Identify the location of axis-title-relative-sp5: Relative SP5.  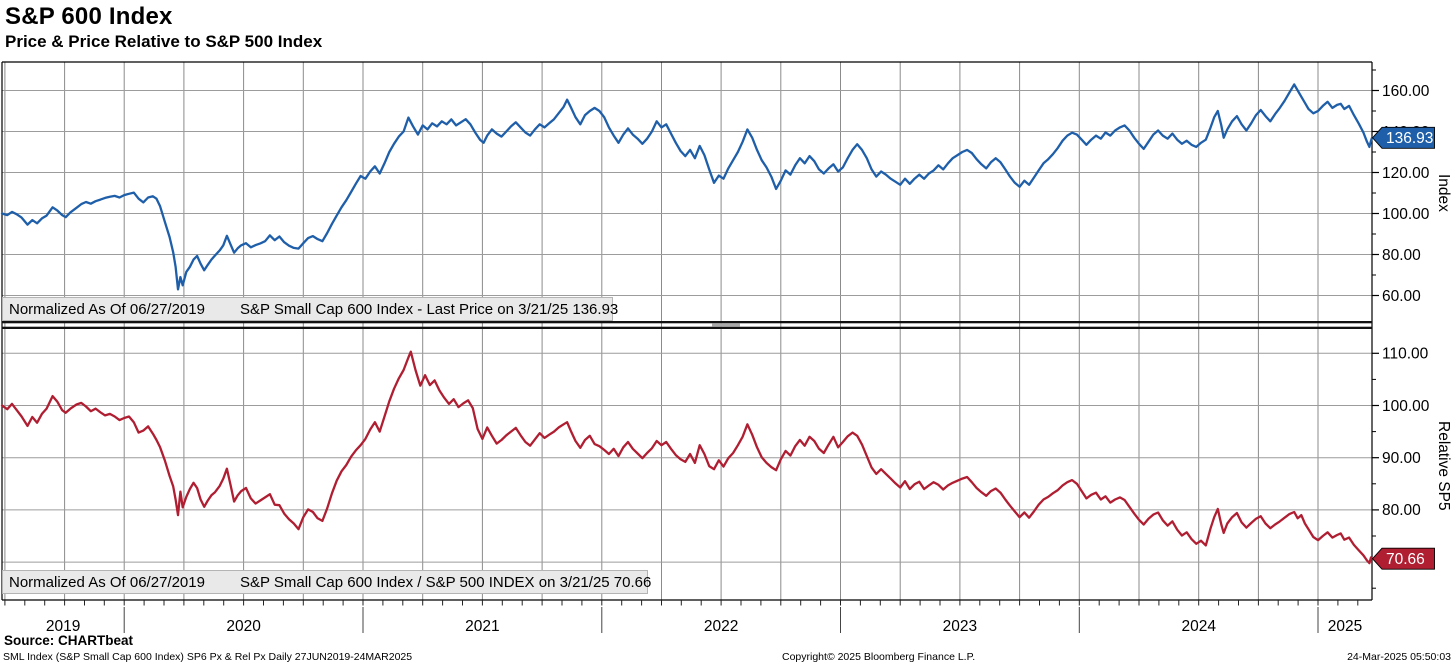
(1443, 466).